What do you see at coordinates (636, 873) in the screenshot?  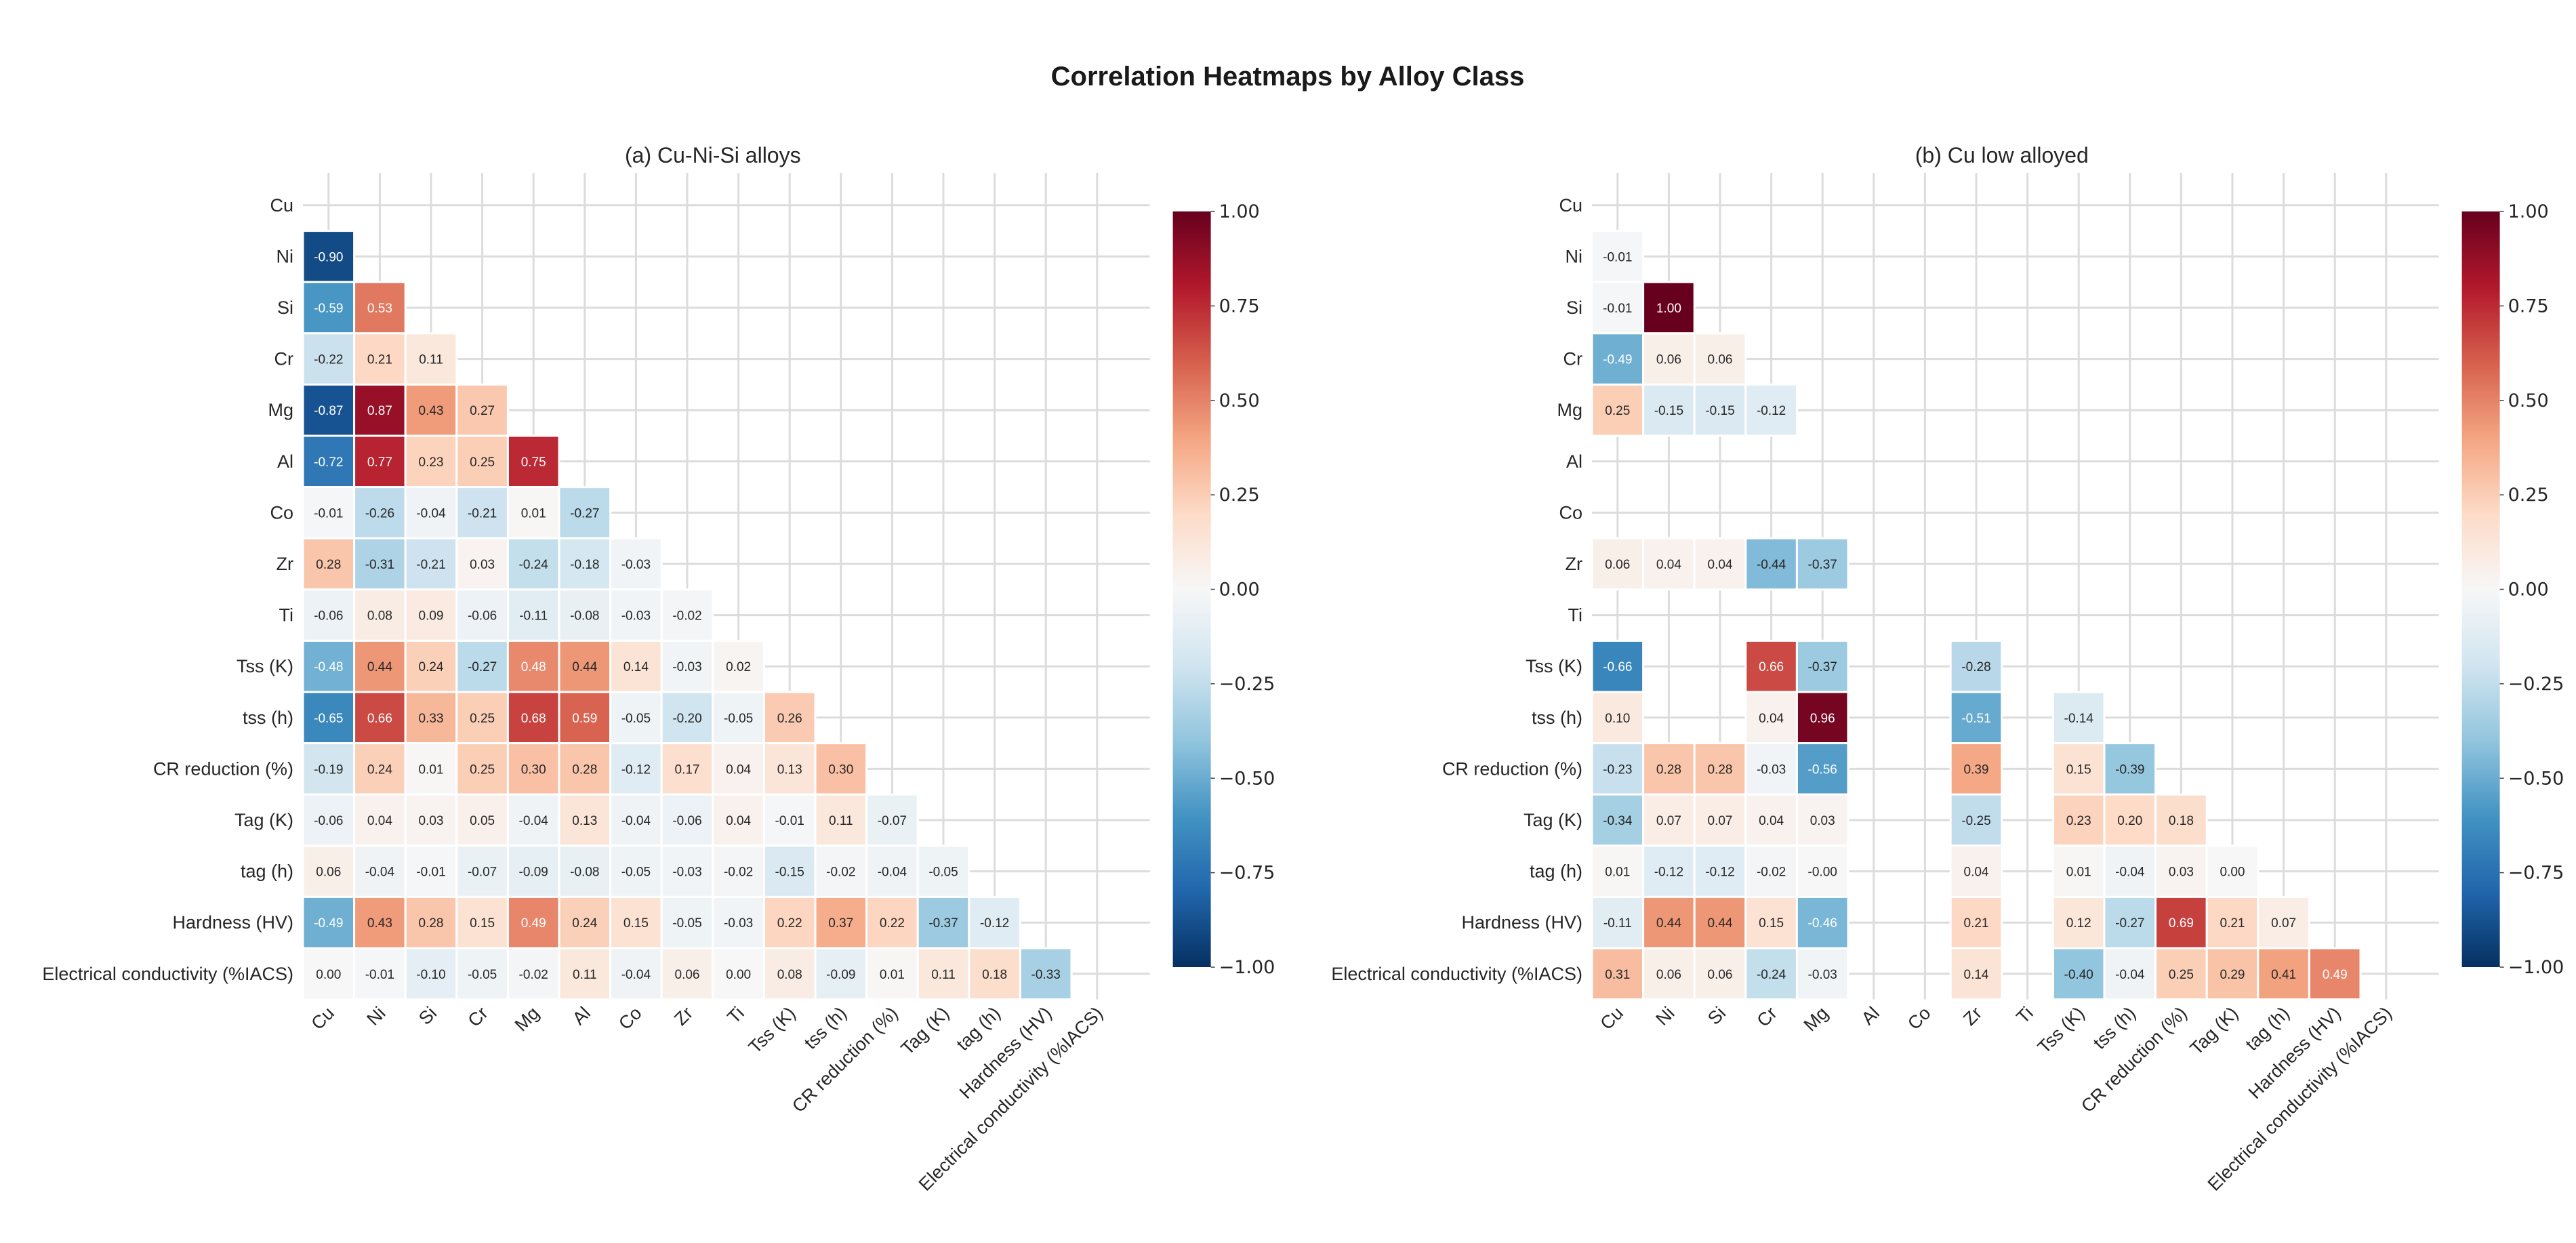 I see `cell-value-label: -0.05` at bounding box center [636, 873].